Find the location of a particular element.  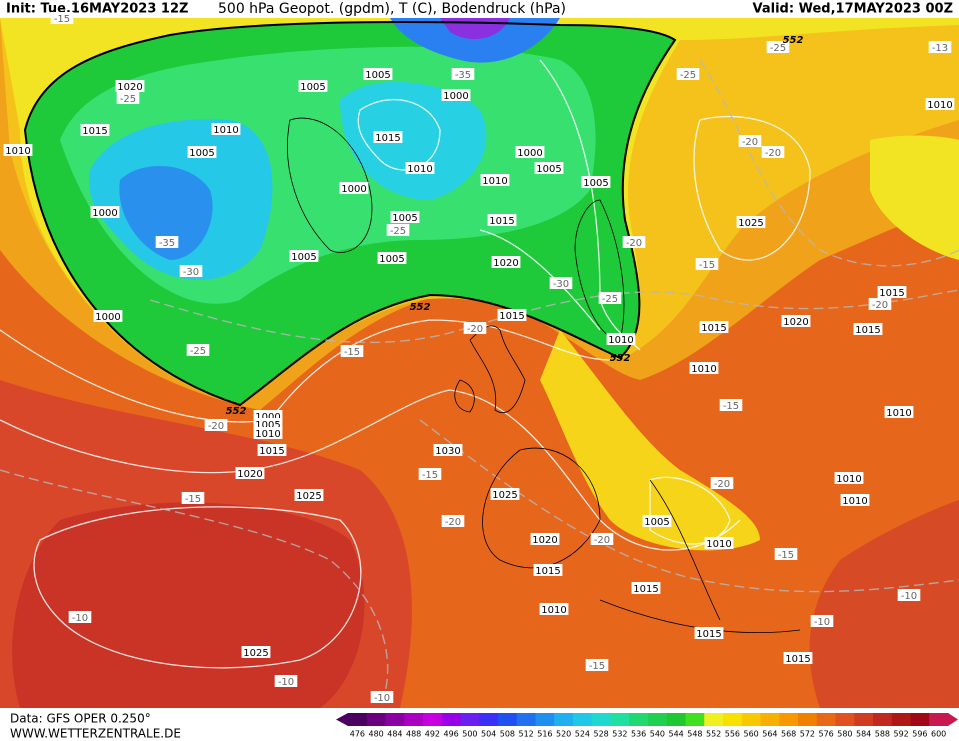

temperature-label: -30 is located at coordinates (561, 284).